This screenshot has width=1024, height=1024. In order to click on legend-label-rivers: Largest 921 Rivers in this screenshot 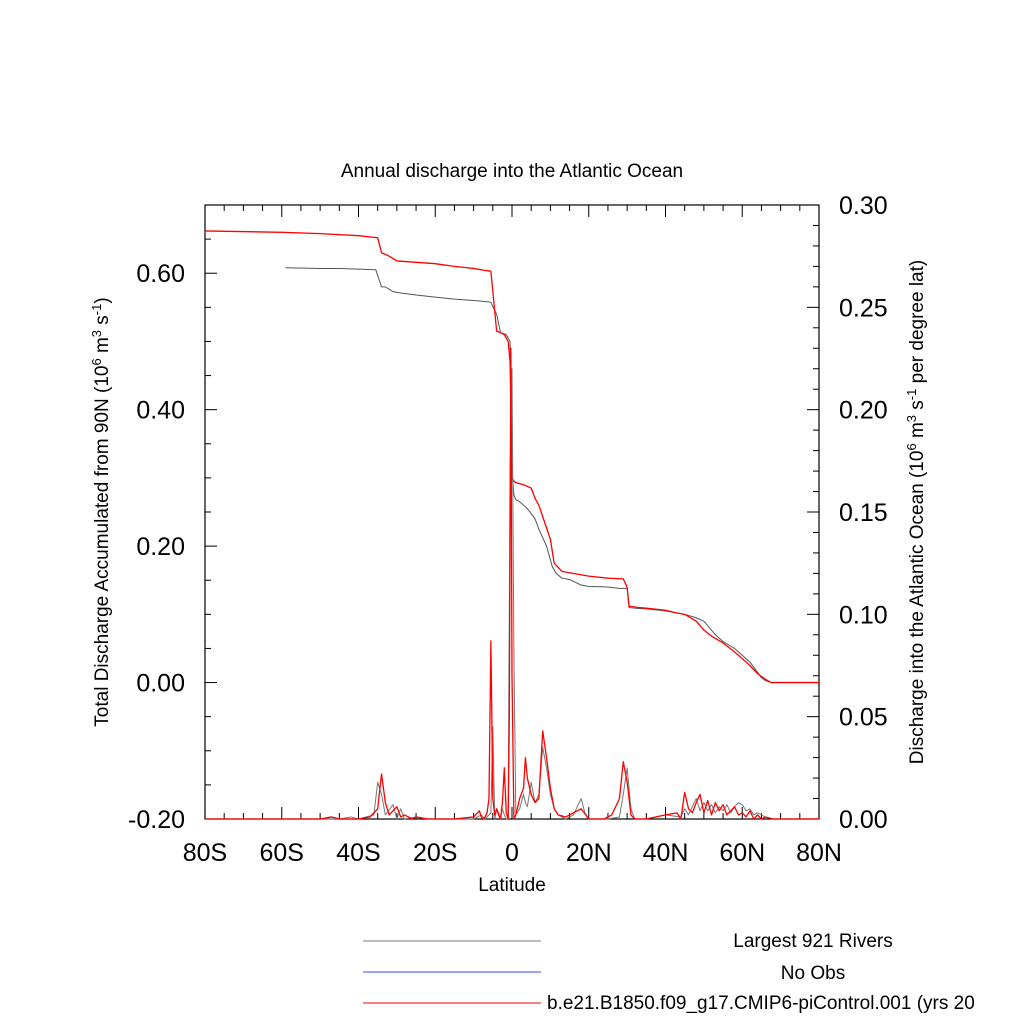, I will do `click(812, 941)`.